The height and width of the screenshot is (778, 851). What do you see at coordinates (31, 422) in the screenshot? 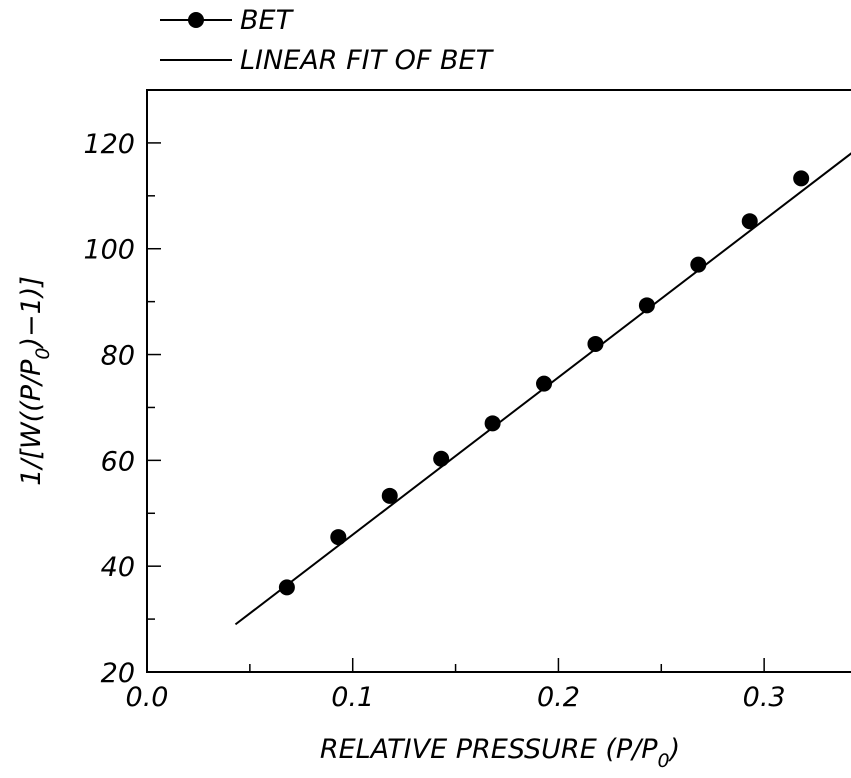
I see `y-axis-label-main: 1/[W((P/P` at bounding box center [31, 422].